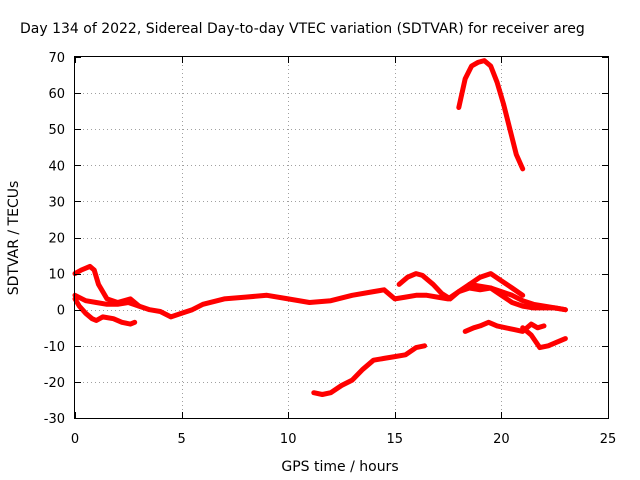  I want to click on y-tick-label: -20, so click(54, 383).